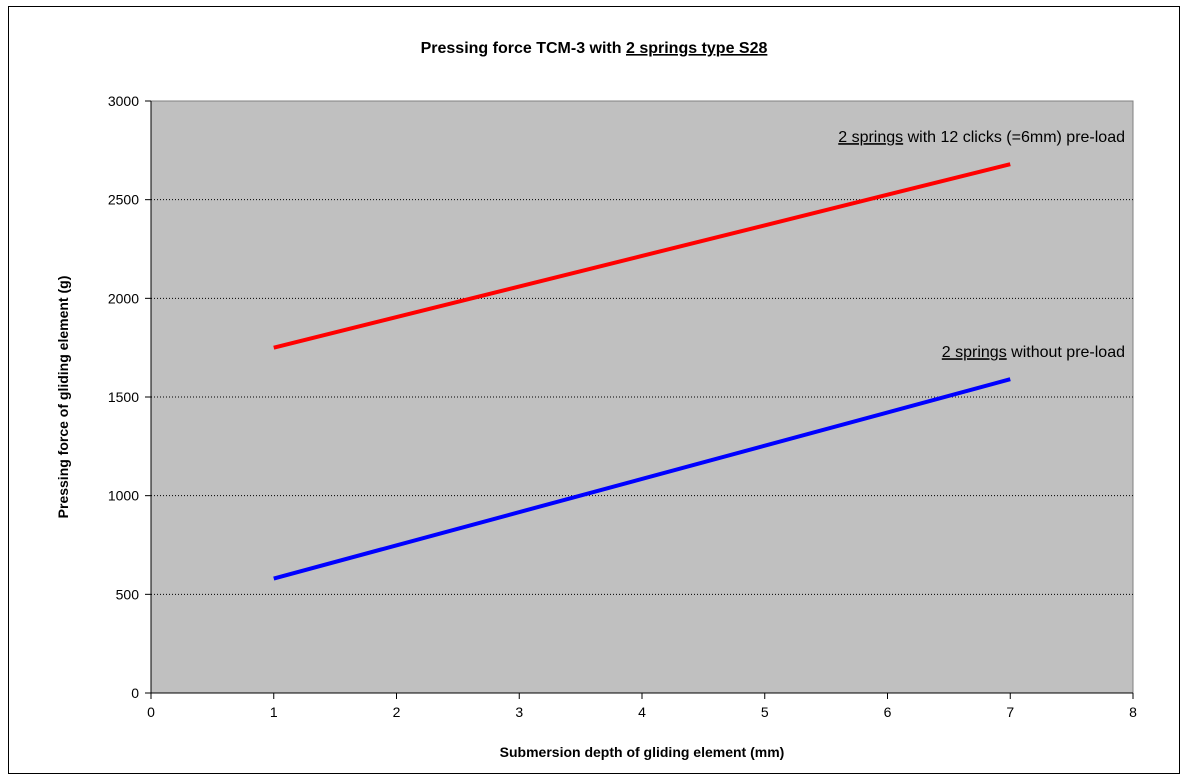 Image resolution: width=1188 pixels, height=782 pixels. What do you see at coordinates (123, 496) in the screenshot?
I see `y-tick-label: 1000` at bounding box center [123, 496].